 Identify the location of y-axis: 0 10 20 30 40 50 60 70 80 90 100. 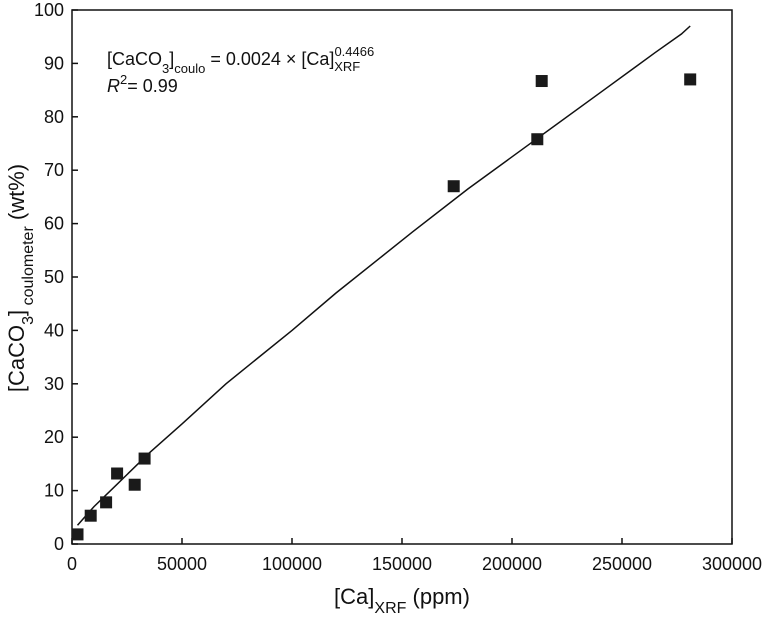
(56, 277).